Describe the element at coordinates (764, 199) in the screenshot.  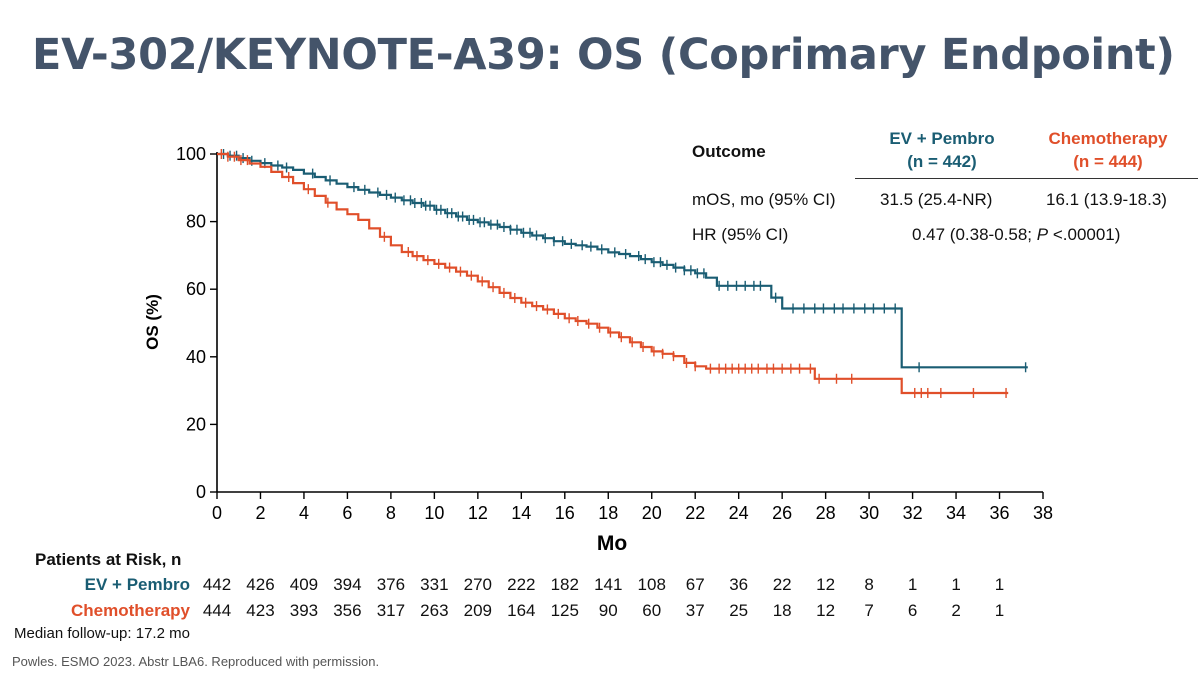
I see `mos-label: mOS, mo (95% CI)` at that location.